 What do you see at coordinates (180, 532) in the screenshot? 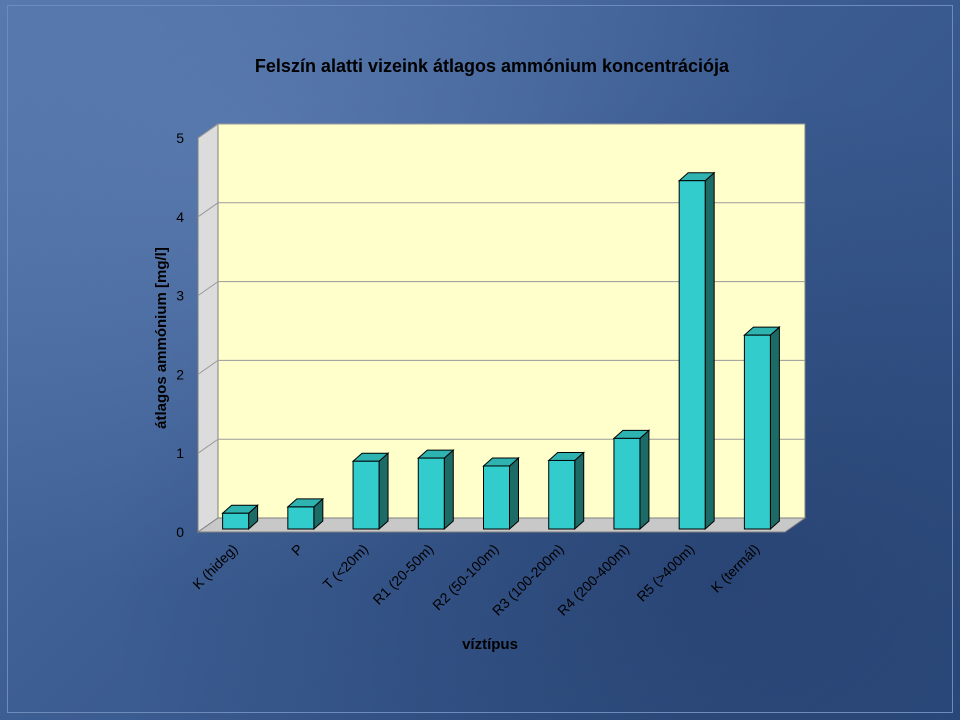
I see `y-tick-label: 0` at bounding box center [180, 532].